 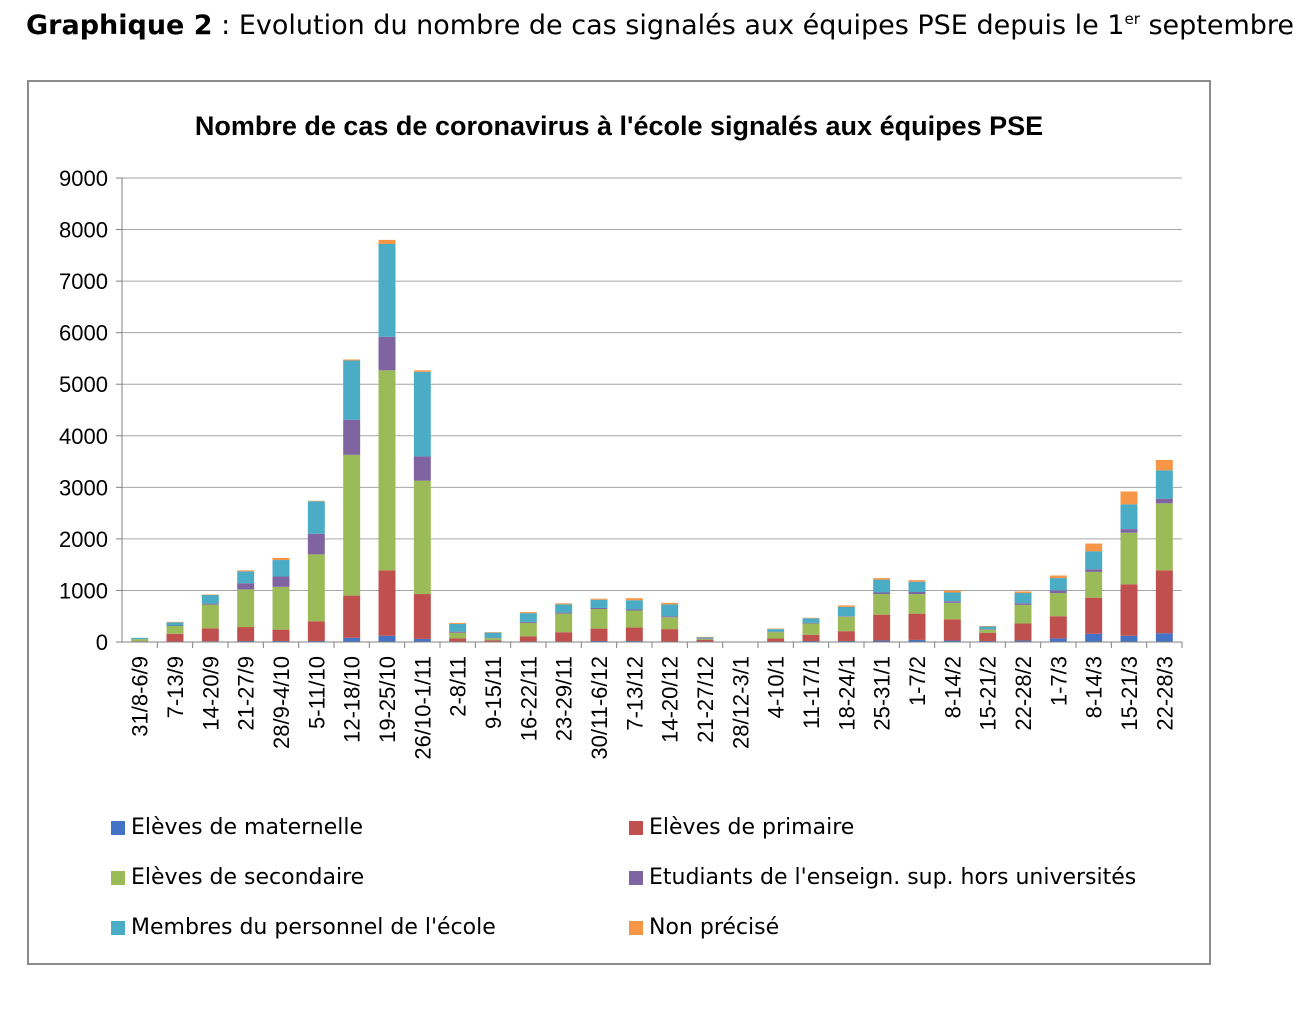 What do you see at coordinates (776, 687) in the screenshot?
I see `x-tick-label: 4-10/1` at bounding box center [776, 687].